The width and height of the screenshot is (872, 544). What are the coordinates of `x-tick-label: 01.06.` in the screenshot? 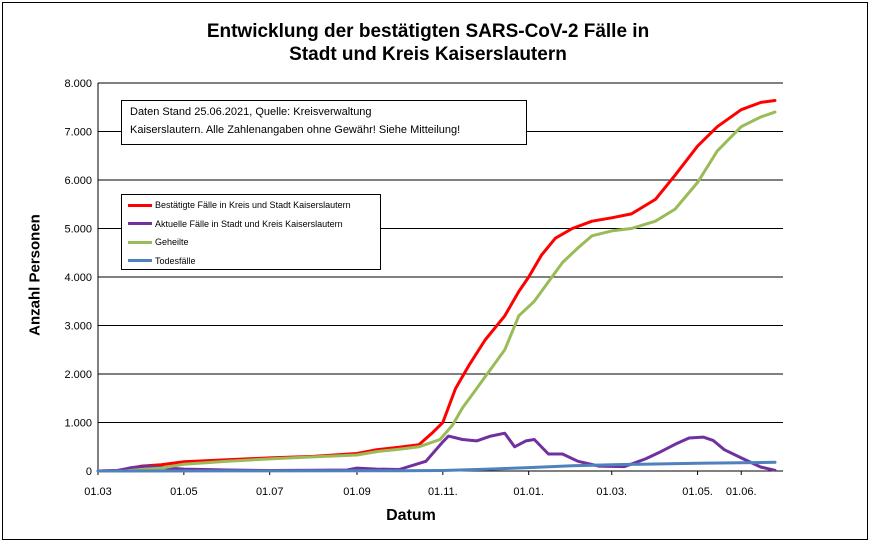 It's located at (741, 492).